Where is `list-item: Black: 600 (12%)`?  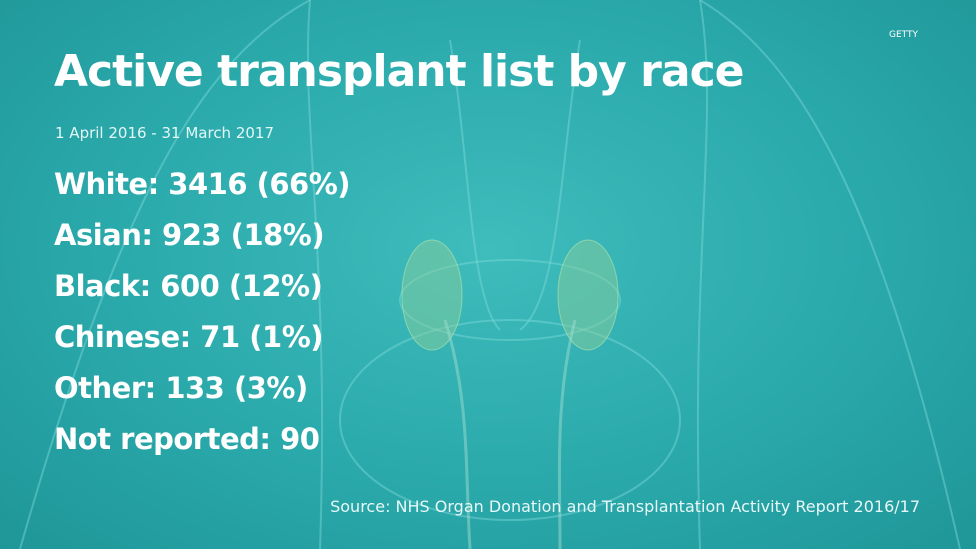 list-item: Black: 600 (12%) is located at coordinates (188, 286).